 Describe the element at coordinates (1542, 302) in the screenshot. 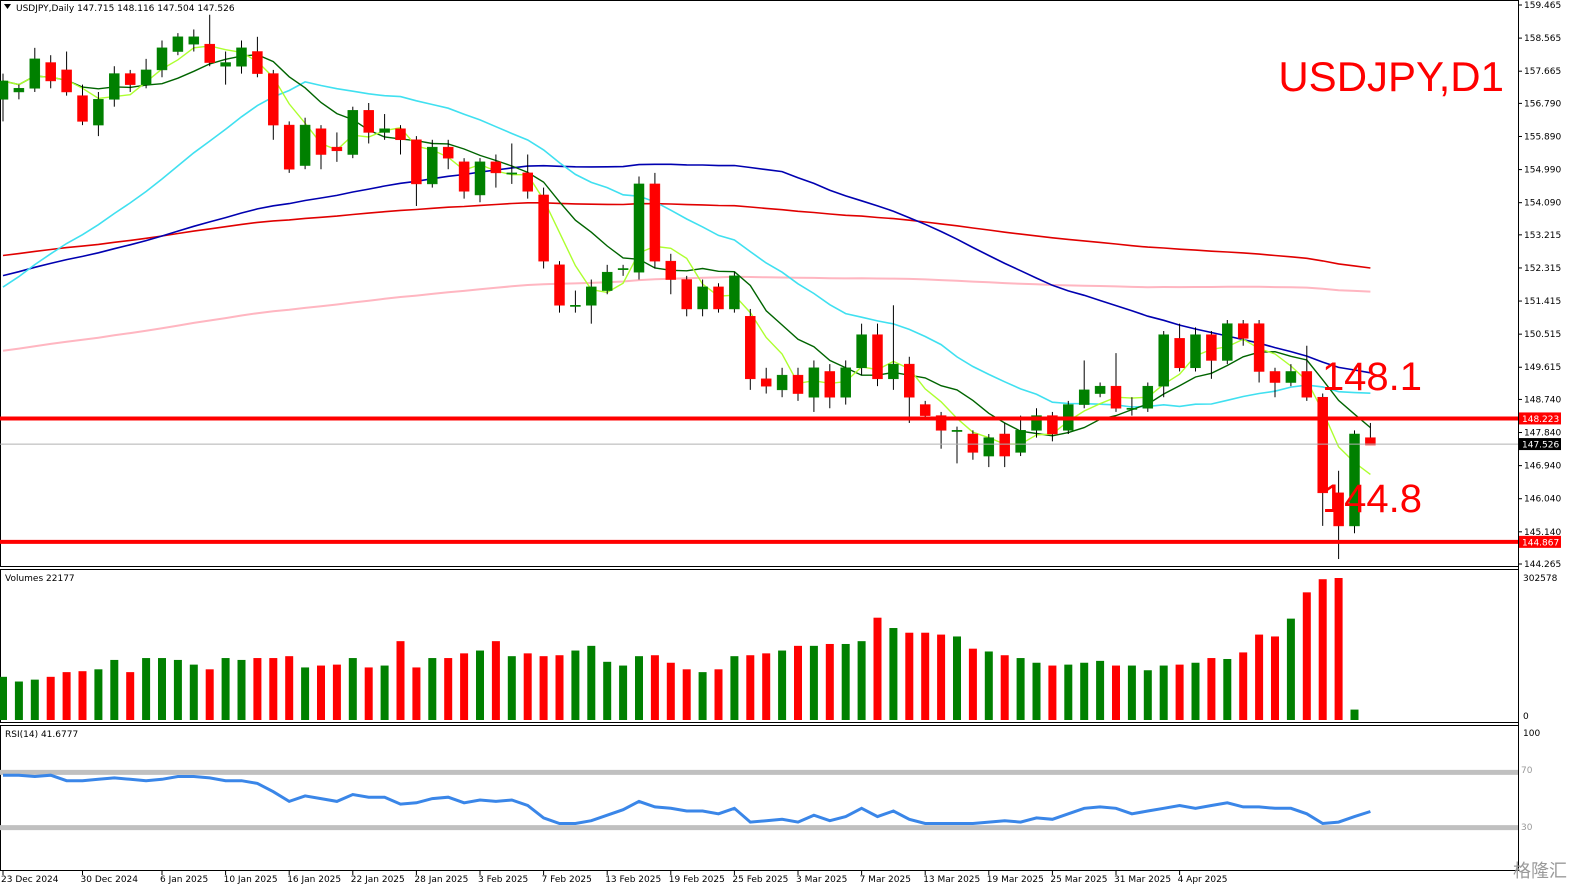

I see `price-tick-label: 151.415` at that location.